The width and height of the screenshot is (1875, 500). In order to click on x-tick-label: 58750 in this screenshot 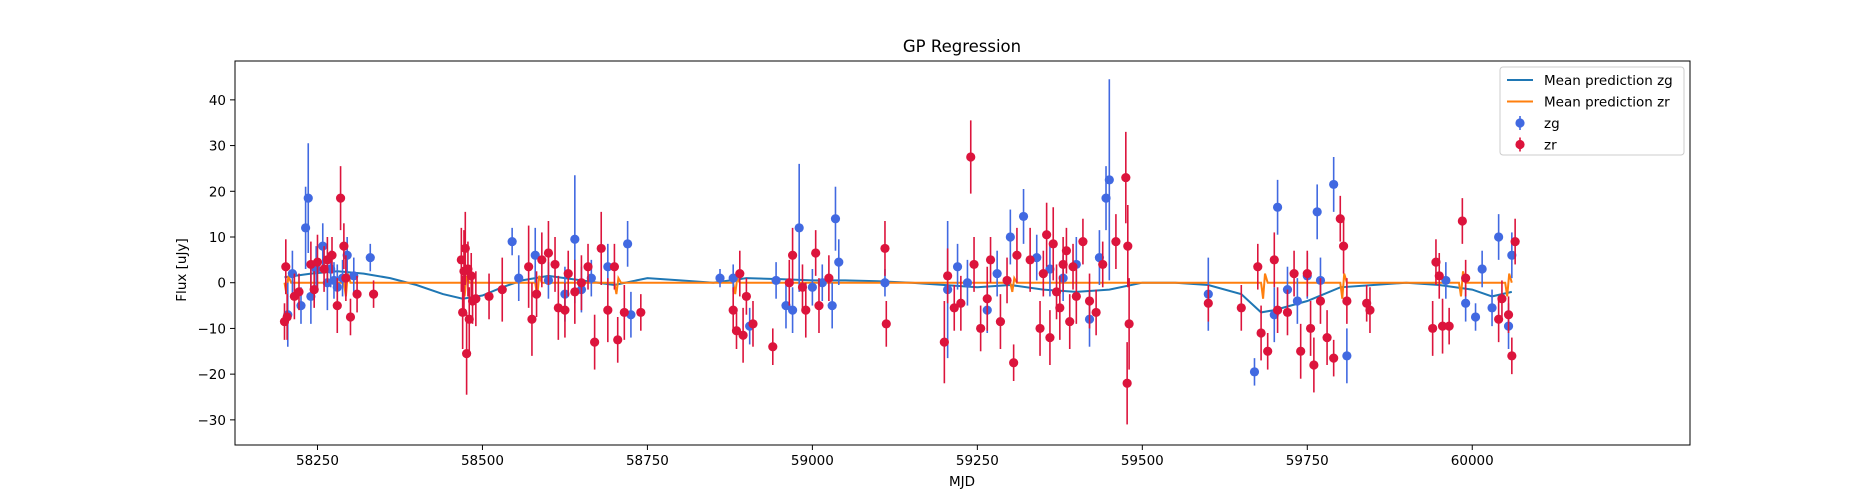, I will do `click(647, 461)`.